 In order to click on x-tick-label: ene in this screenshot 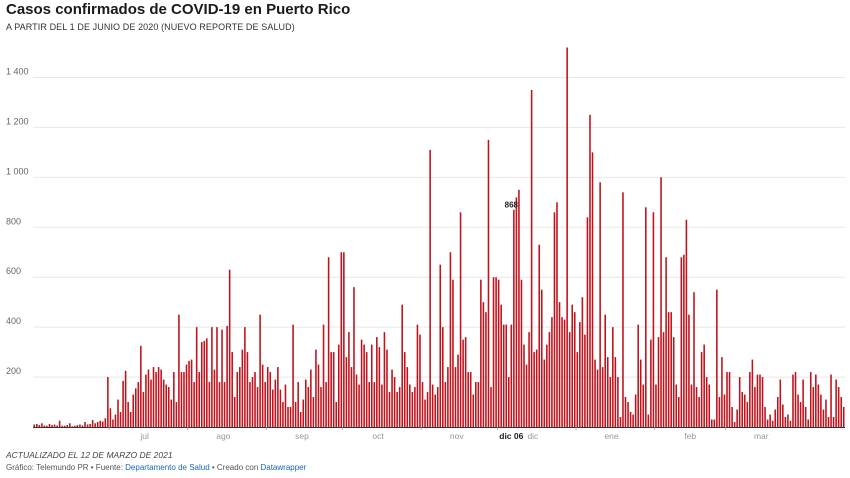, I will do `click(611, 436)`.